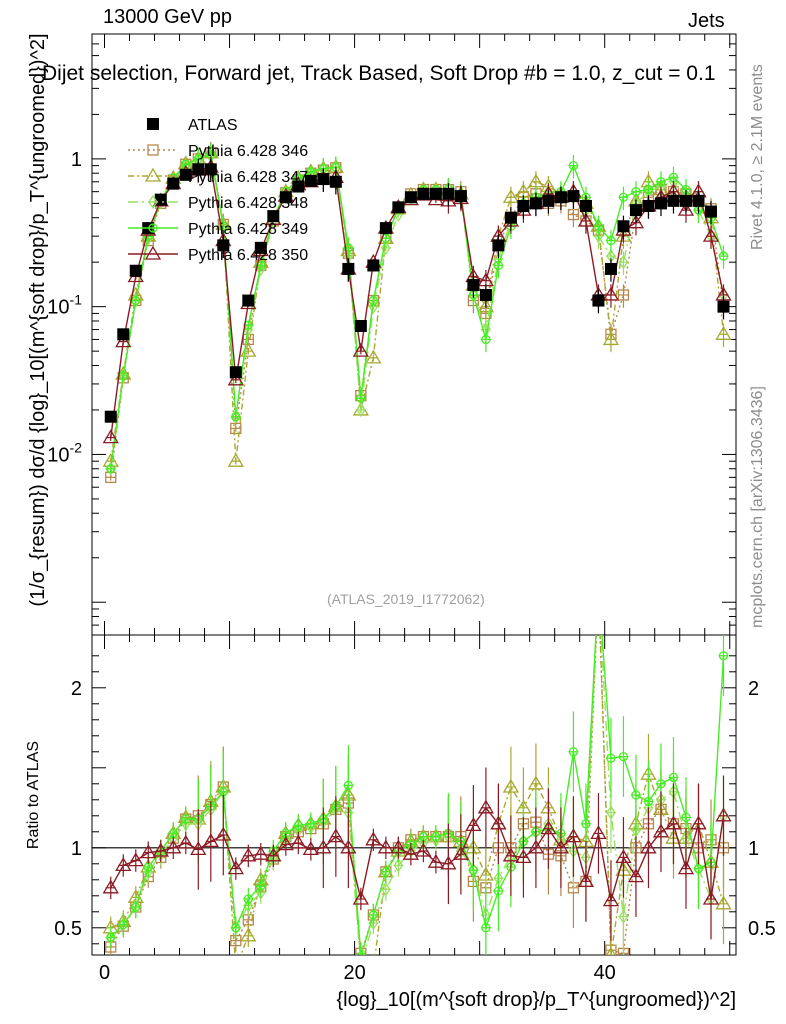 The height and width of the screenshot is (1024, 786). What do you see at coordinates (248, 177) in the screenshot?
I see `legend-label: Pythia 6.428 347` at bounding box center [248, 177].